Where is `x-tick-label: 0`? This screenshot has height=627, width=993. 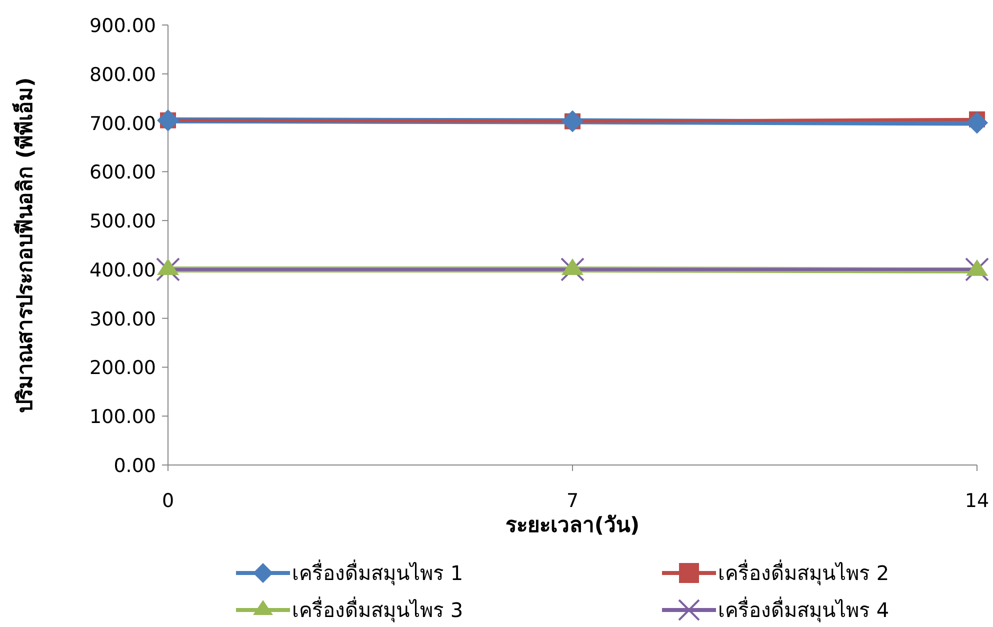
x-tick-label: 0 is located at coordinates (168, 501).